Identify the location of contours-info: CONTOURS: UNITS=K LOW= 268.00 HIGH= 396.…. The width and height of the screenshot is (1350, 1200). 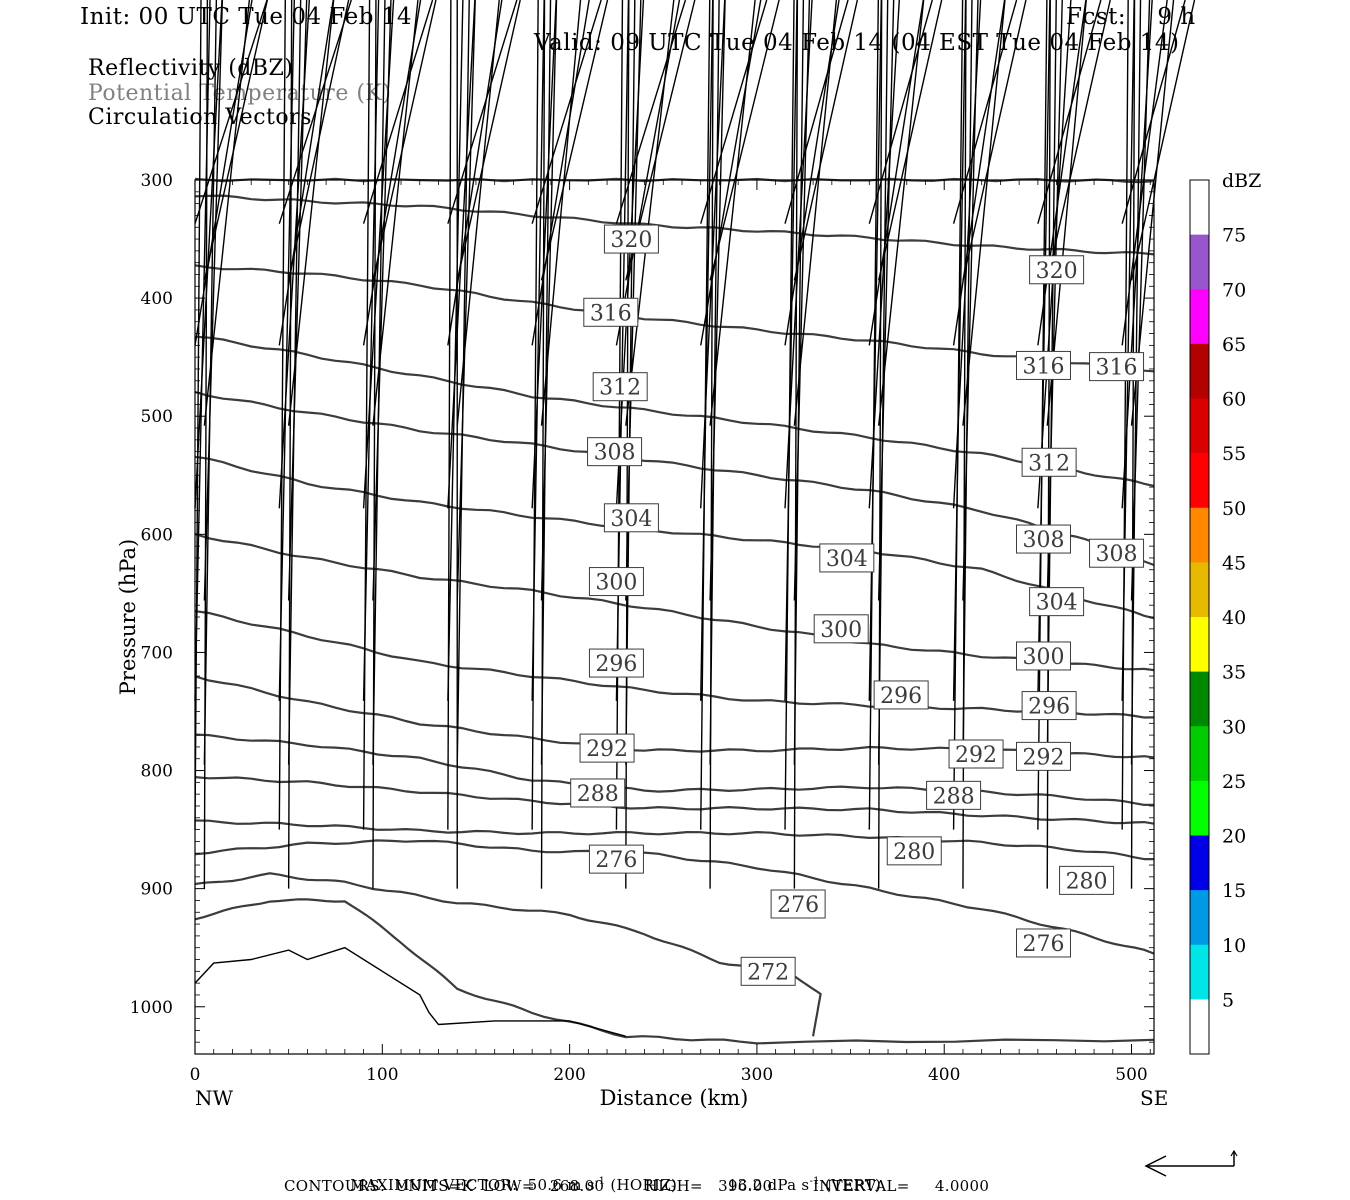
(637, 1186).